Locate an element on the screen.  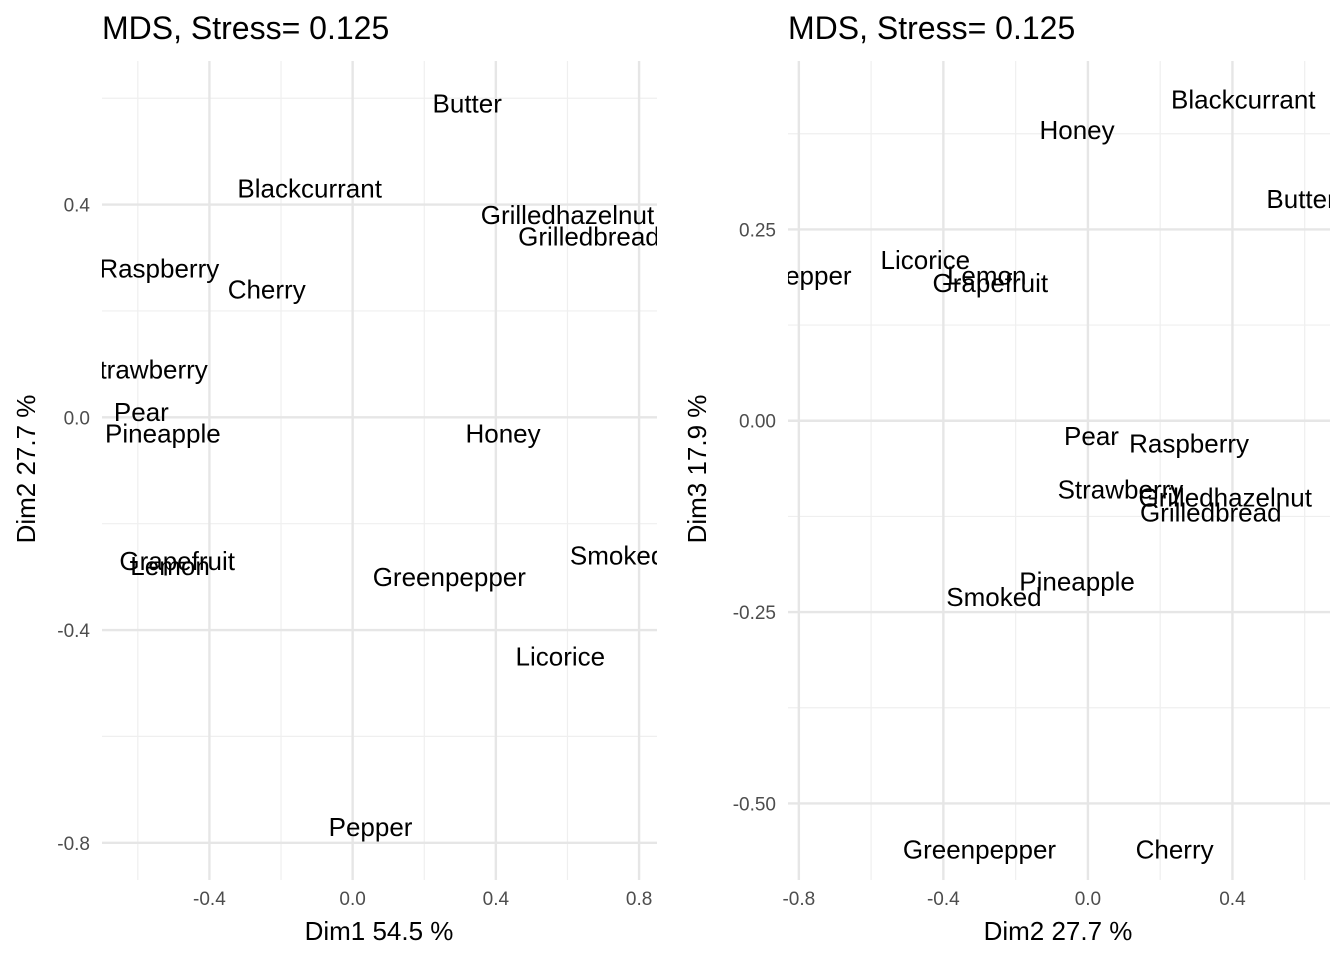
y-tick-label: -0.8 is located at coordinates (73, 844).